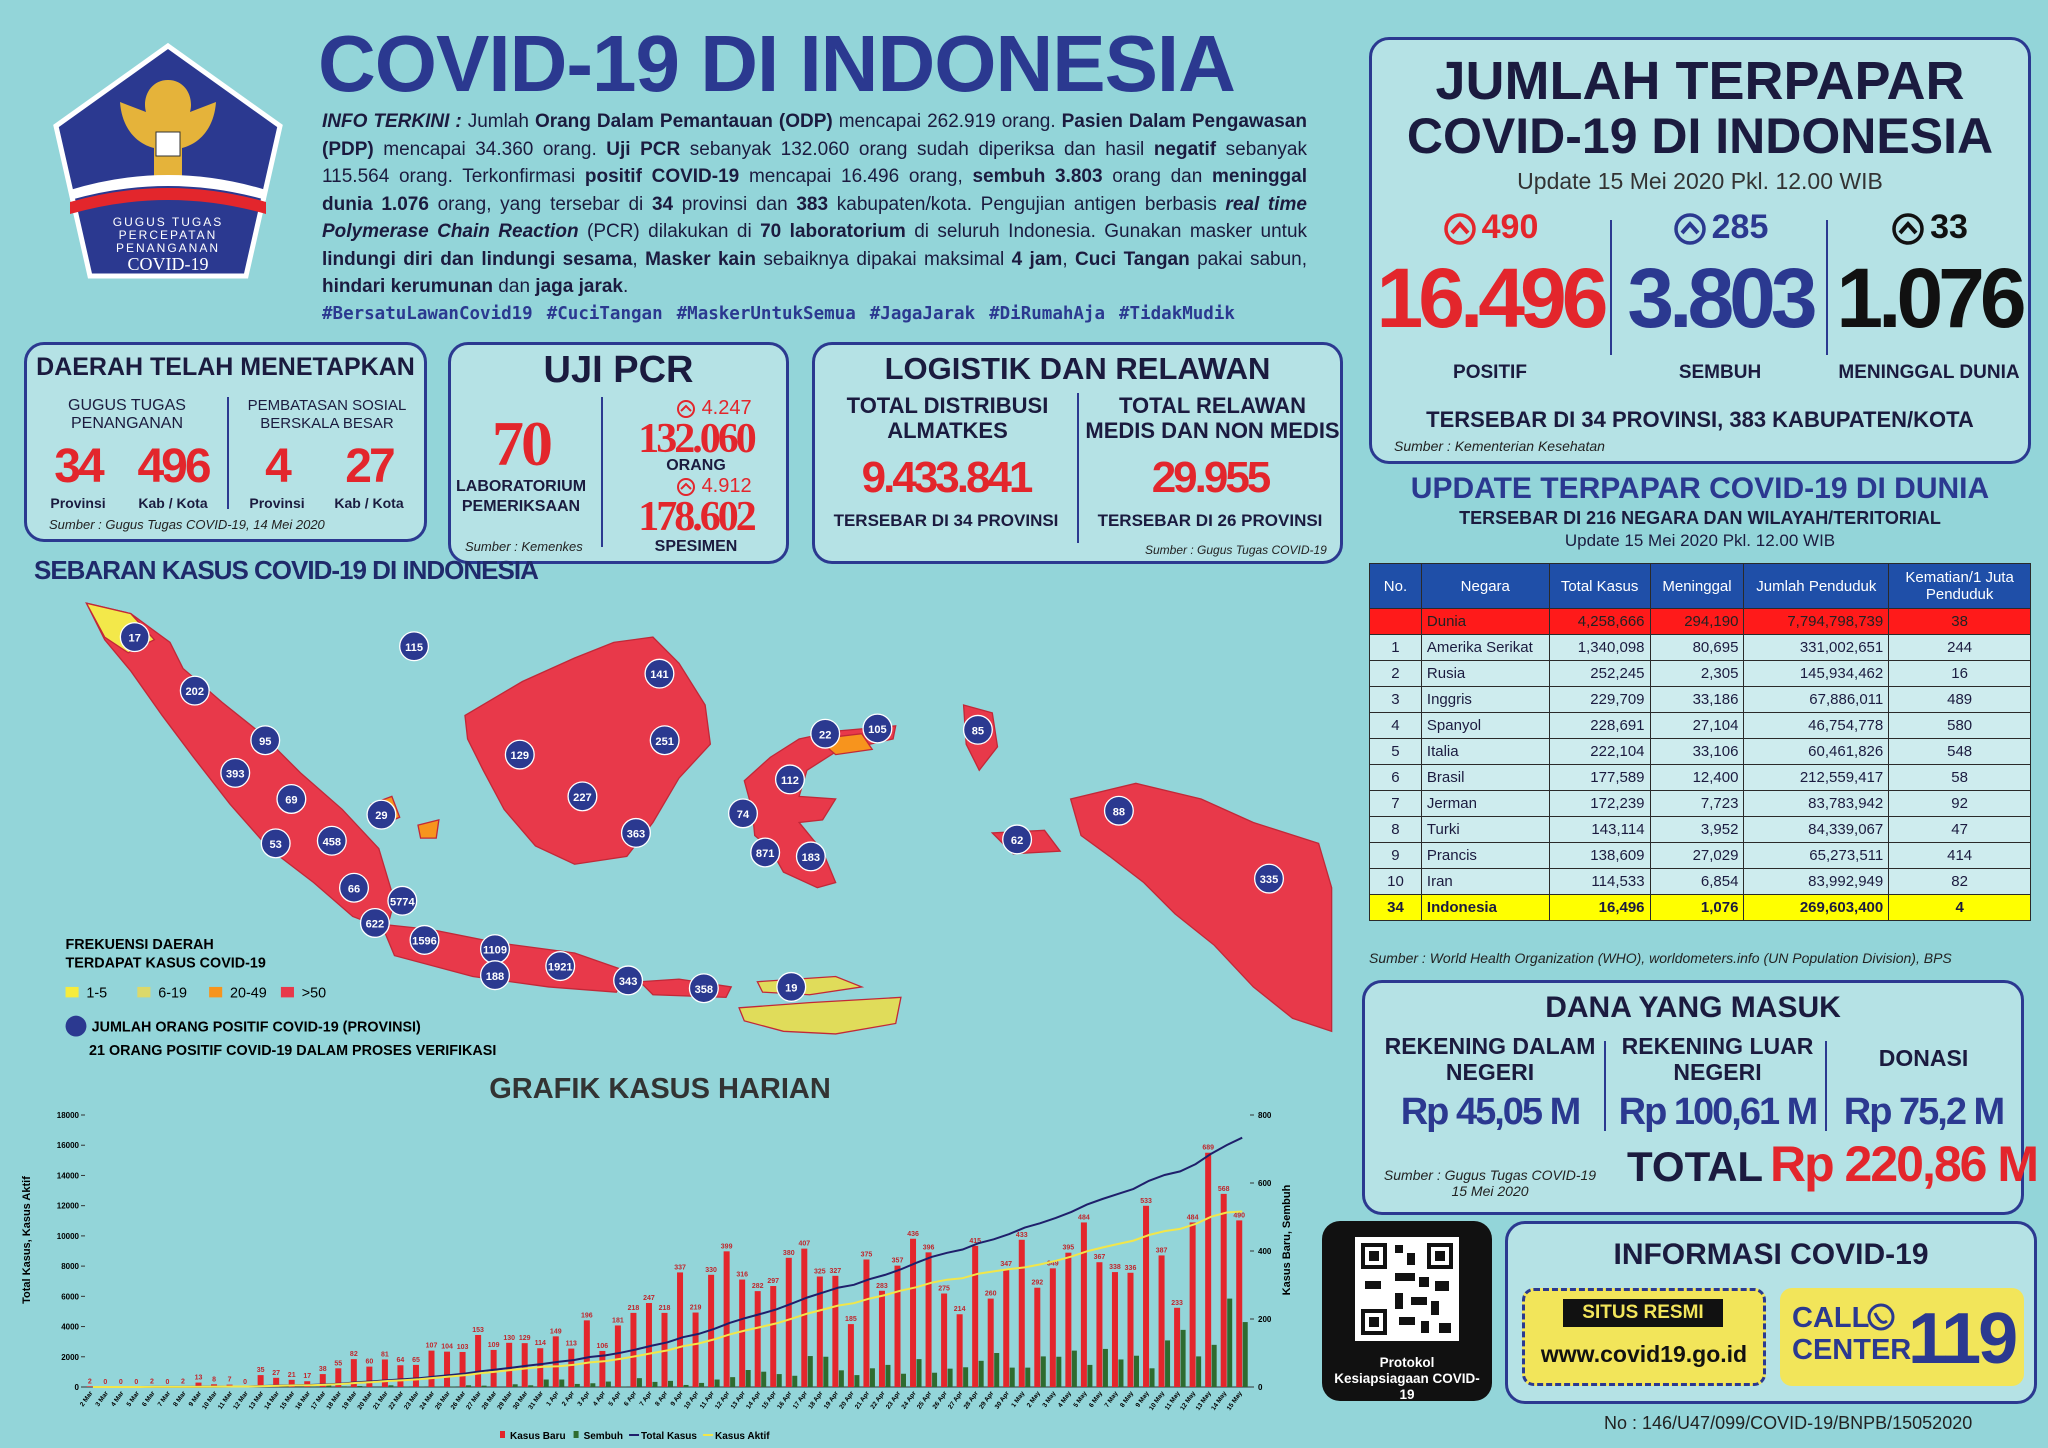  What do you see at coordinates (603, 1346) in the screenshot?
I see `data-label: 106` at bounding box center [603, 1346].